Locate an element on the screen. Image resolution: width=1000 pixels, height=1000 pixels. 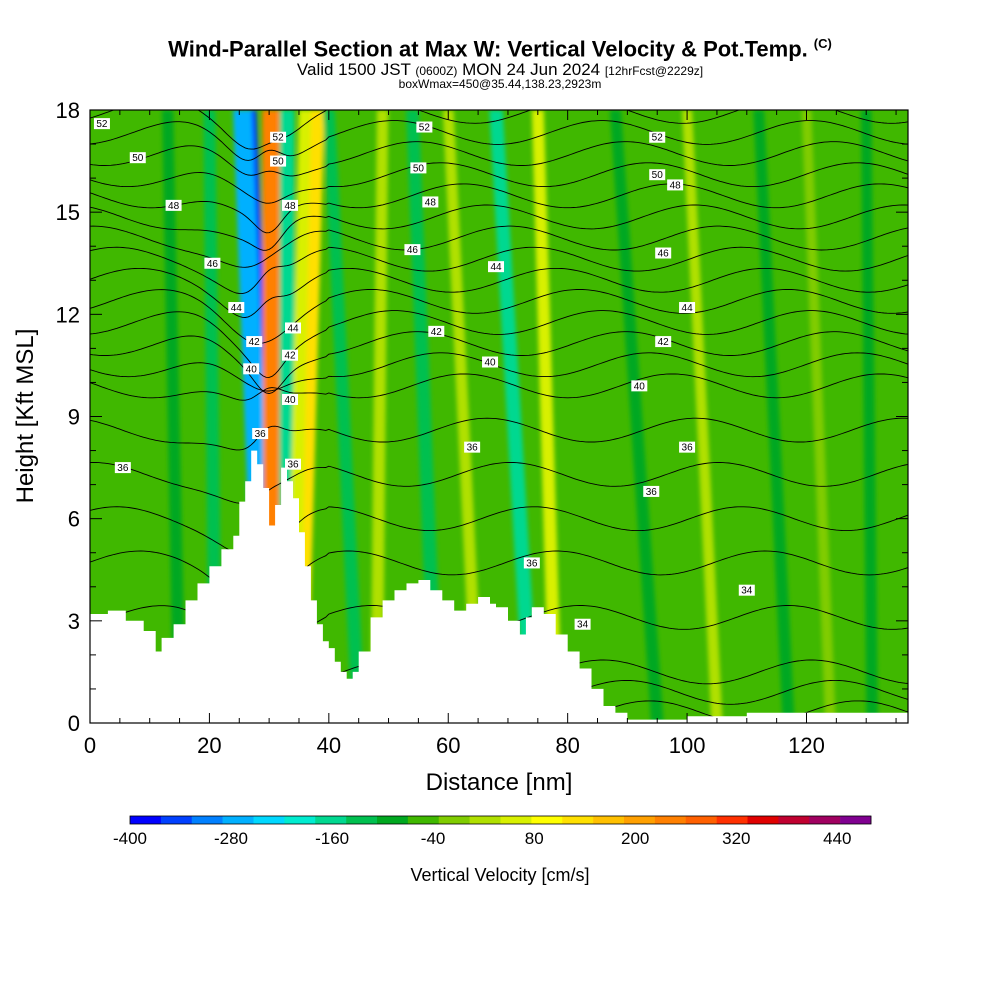
contour-label: 34 is located at coordinates (747, 591).